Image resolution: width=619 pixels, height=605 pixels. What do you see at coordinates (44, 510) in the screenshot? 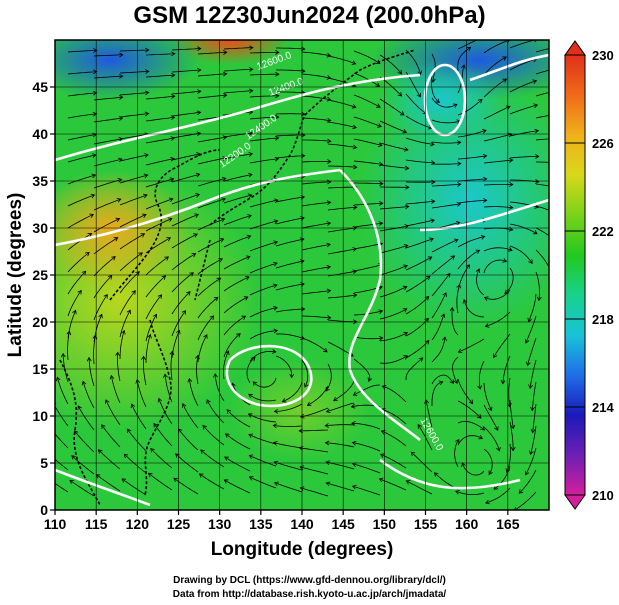
I see `y-tick-label: 0` at bounding box center [44, 510].